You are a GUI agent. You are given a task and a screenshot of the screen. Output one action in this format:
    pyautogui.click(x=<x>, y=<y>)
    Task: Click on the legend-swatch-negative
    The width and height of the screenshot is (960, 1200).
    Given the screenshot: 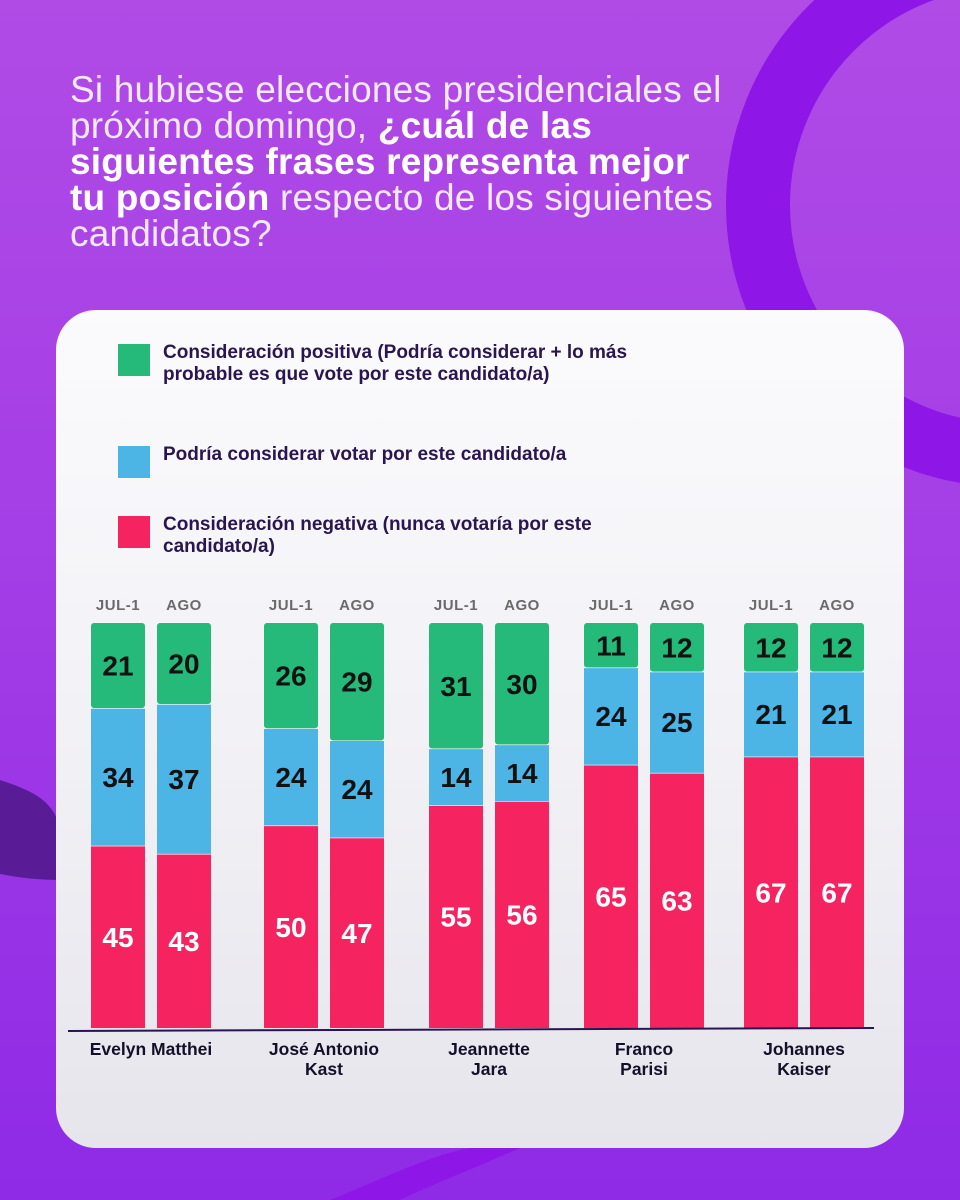 What is the action you would take?
    pyautogui.click(x=134, y=532)
    